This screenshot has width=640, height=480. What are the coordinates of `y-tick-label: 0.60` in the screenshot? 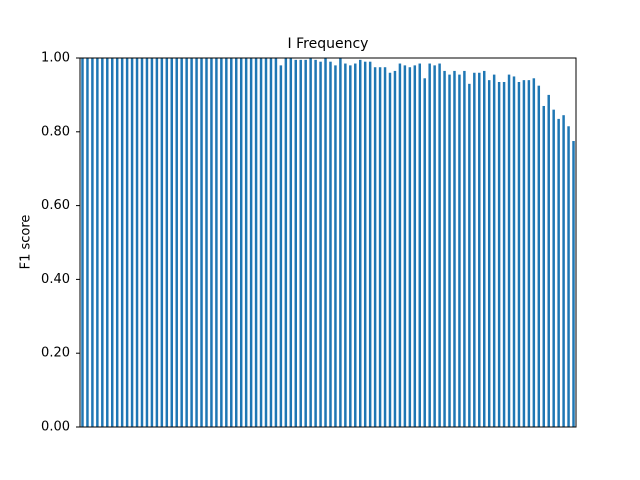 It's located at (55, 205).